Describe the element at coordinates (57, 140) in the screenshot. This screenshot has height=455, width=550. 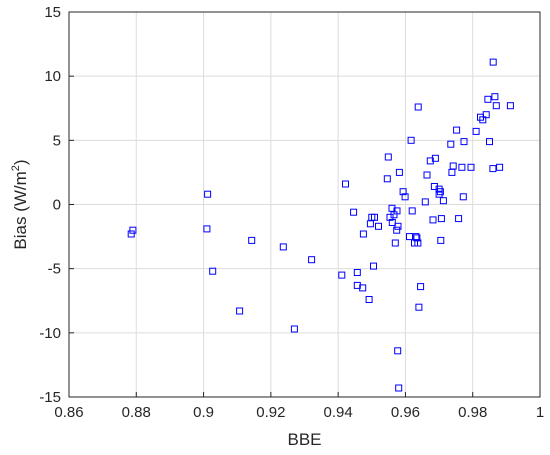
I see `y-tick-label: 5` at that location.